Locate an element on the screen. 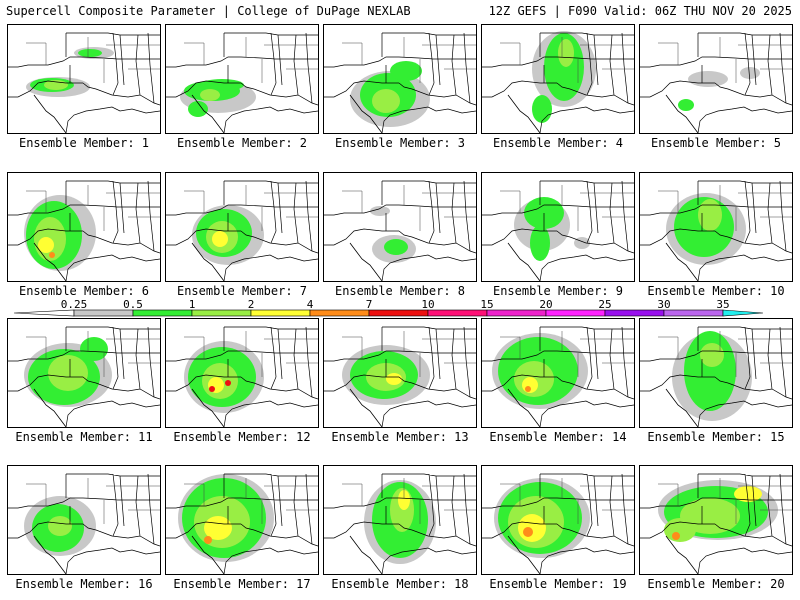 The width and height of the screenshot is (800, 600). ensemble-member-label: Ensemble Member: 20 is located at coordinates (716, 584).